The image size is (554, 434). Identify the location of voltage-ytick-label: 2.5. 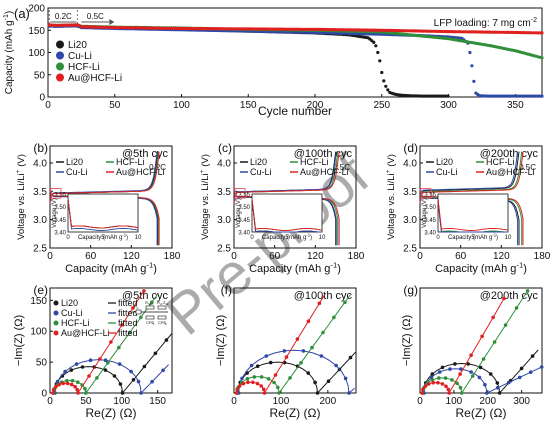
(40, 249).